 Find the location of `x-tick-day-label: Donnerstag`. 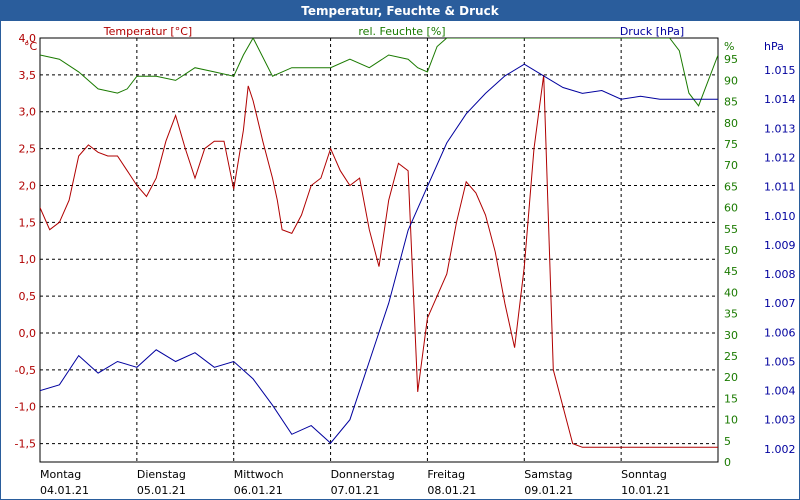

x-tick-day-label: Donnerstag is located at coordinates (363, 474).